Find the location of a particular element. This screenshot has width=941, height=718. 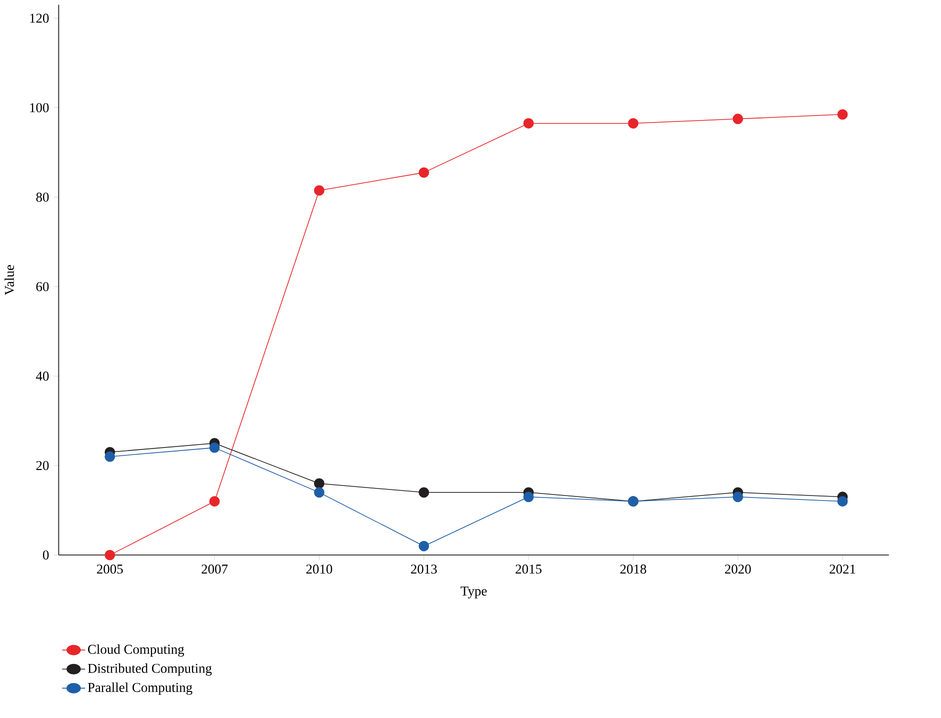

x-tick-label: 2018 is located at coordinates (633, 569).